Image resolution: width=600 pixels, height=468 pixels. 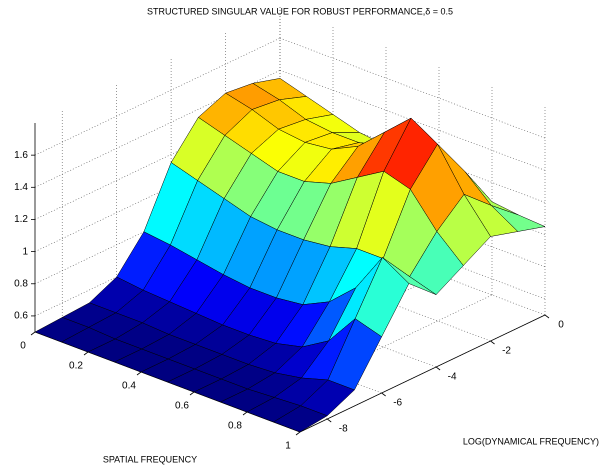 What do you see at coordinates (23, 346) in the screenshot?
I see `x-tick-label: 0` at bounding box center [23, 346].